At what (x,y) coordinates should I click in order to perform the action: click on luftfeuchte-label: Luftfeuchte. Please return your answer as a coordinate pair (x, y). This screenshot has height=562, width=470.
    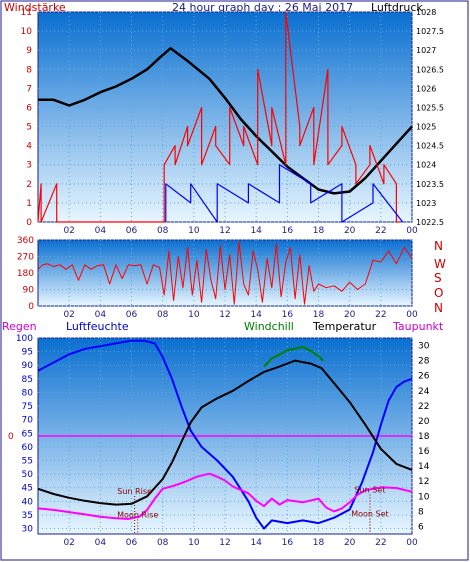
    Looking at the image, I should click on (97, 326).